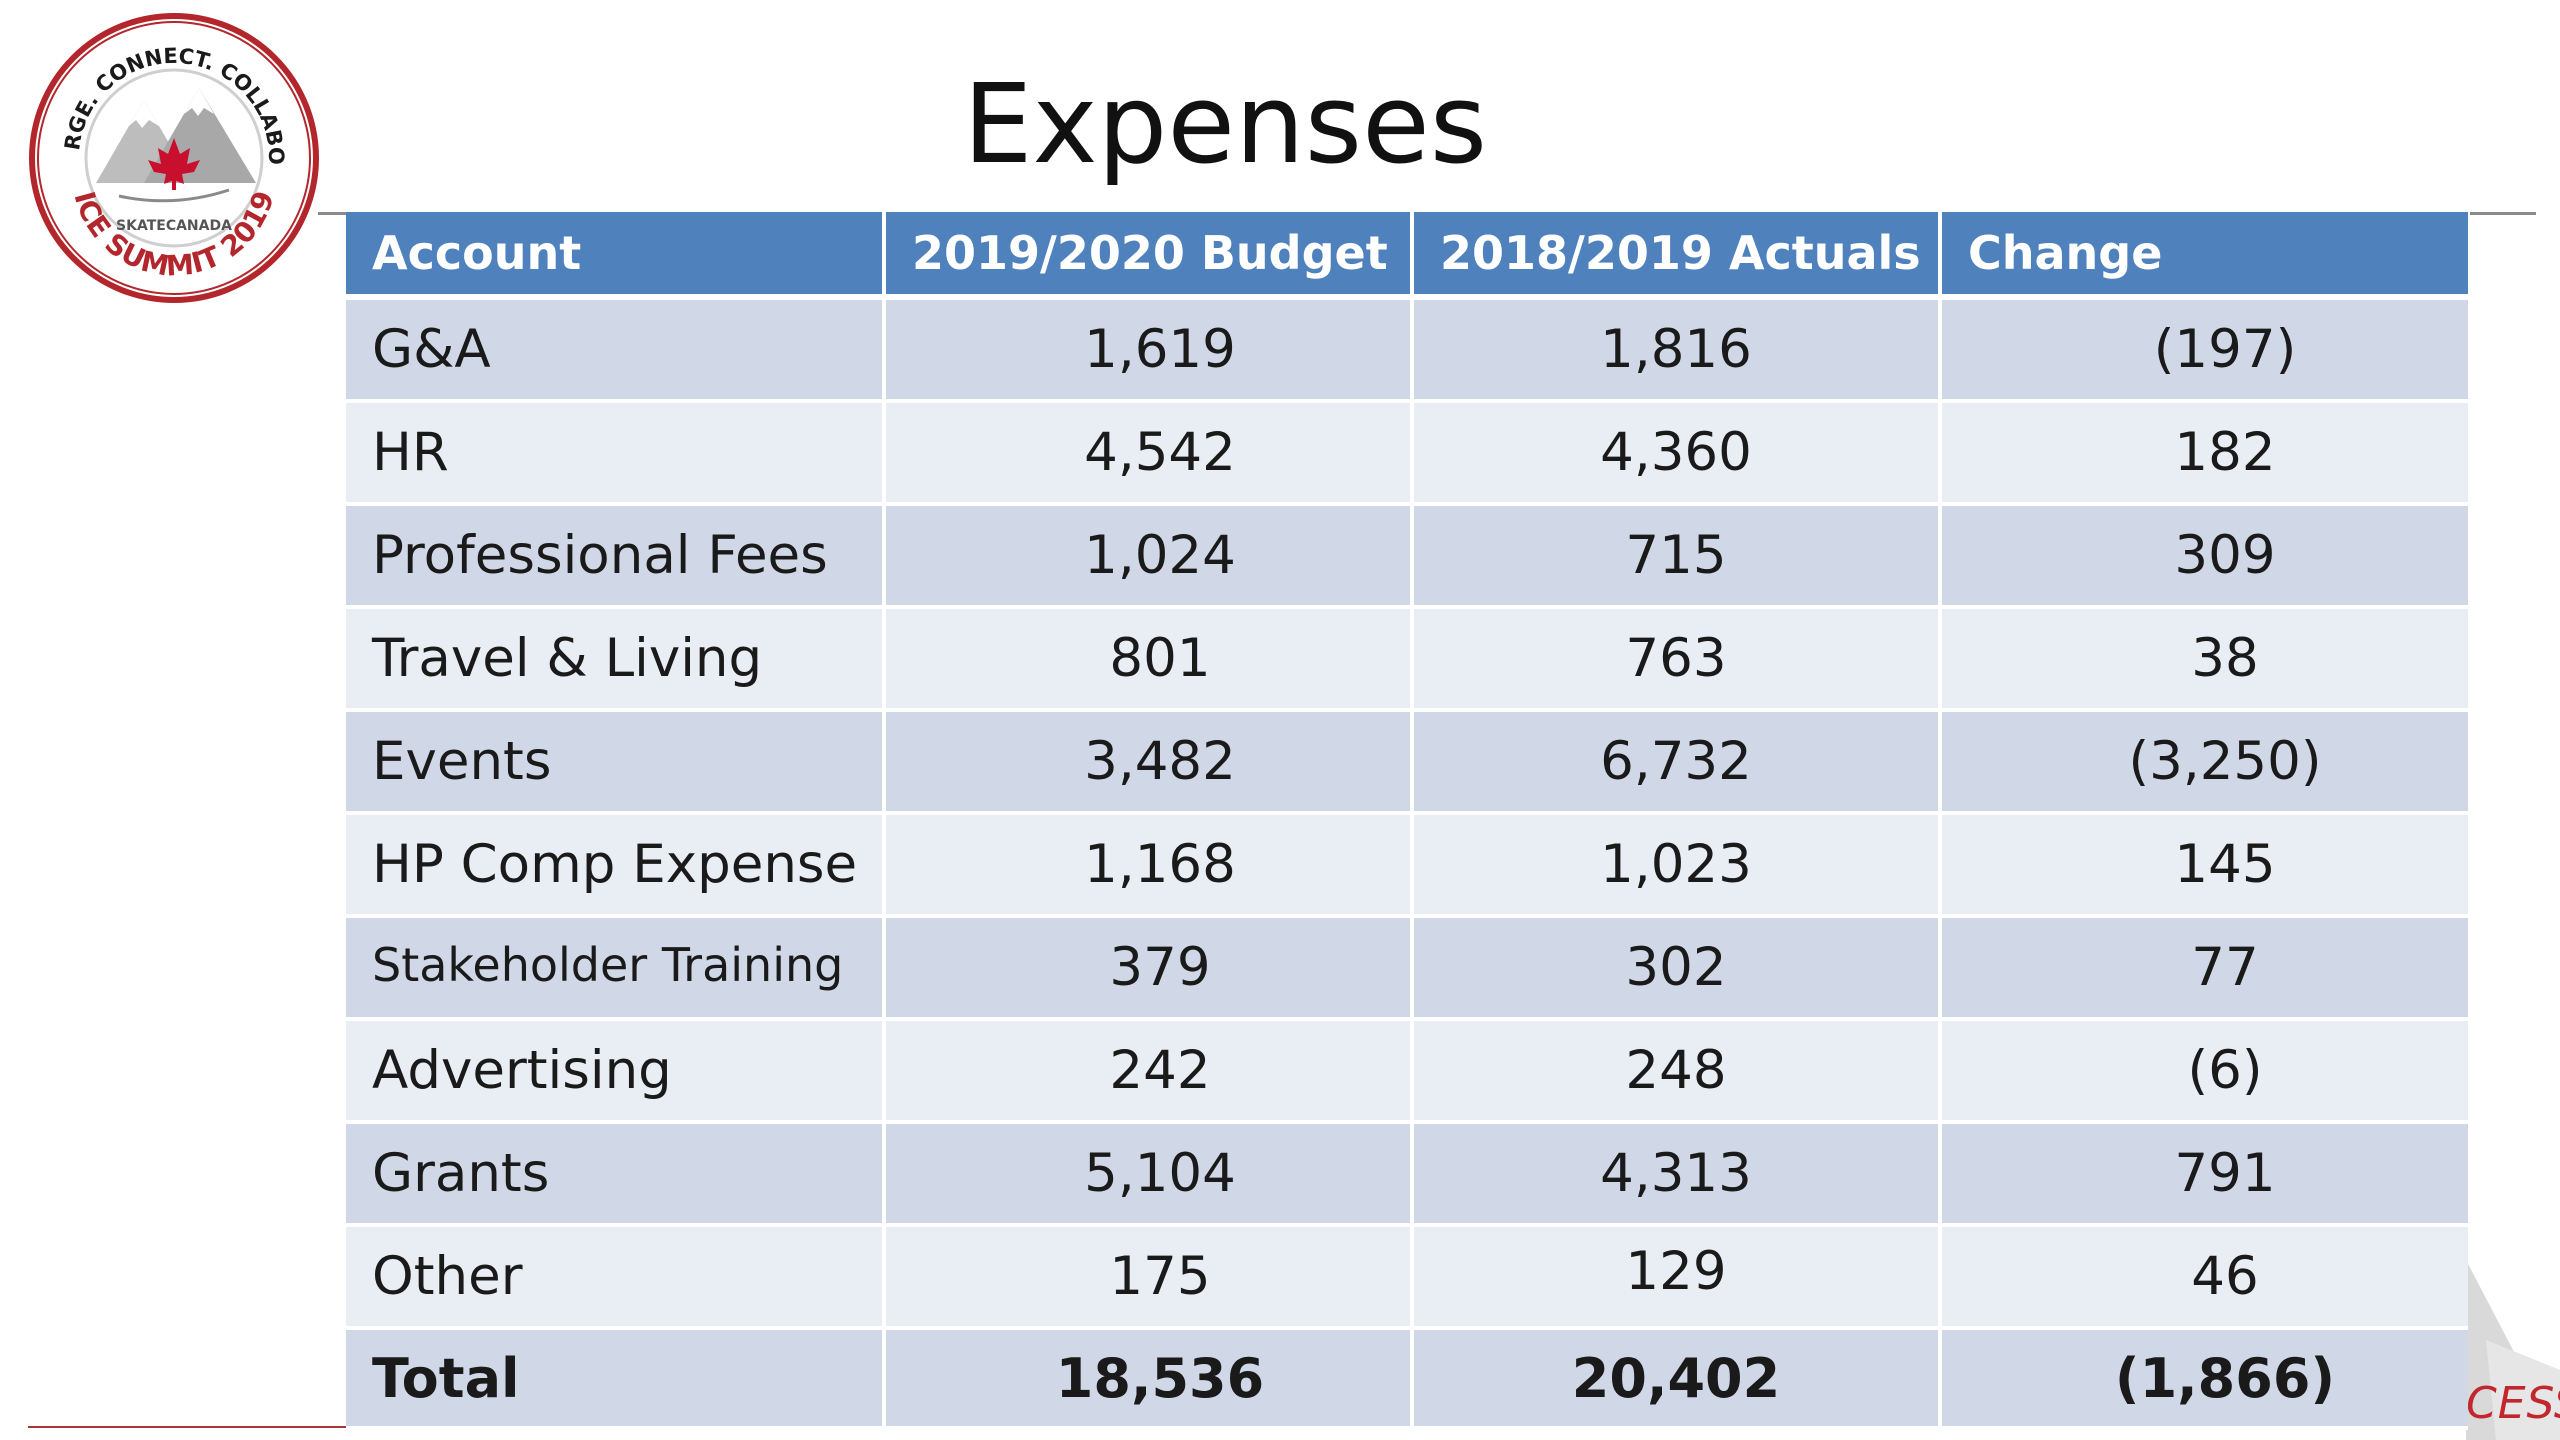 Image resolution: width=2560 pixels, height=1440 pixels. Describe the element at coordinates (616, 763) in the screenshot. I see `account-cell: Events` at that location.